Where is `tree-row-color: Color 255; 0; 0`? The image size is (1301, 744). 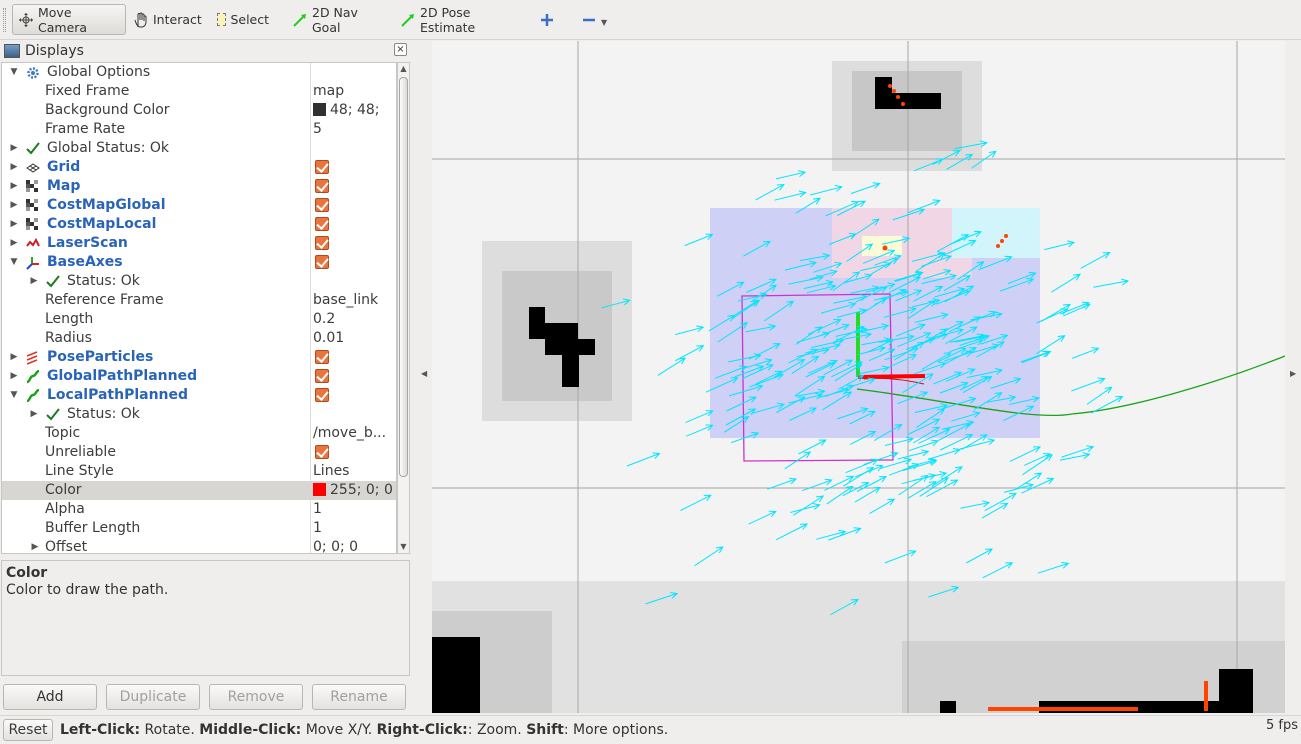 tree-row-color: Color 255; 0; 0 is located at coordinates (199, 490).